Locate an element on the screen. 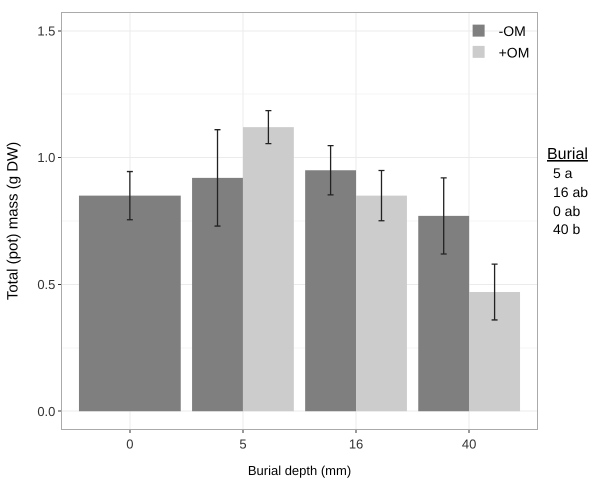 This screenshot has height=488, width=609. text: 16 ab is located at coordinates (570, 192).